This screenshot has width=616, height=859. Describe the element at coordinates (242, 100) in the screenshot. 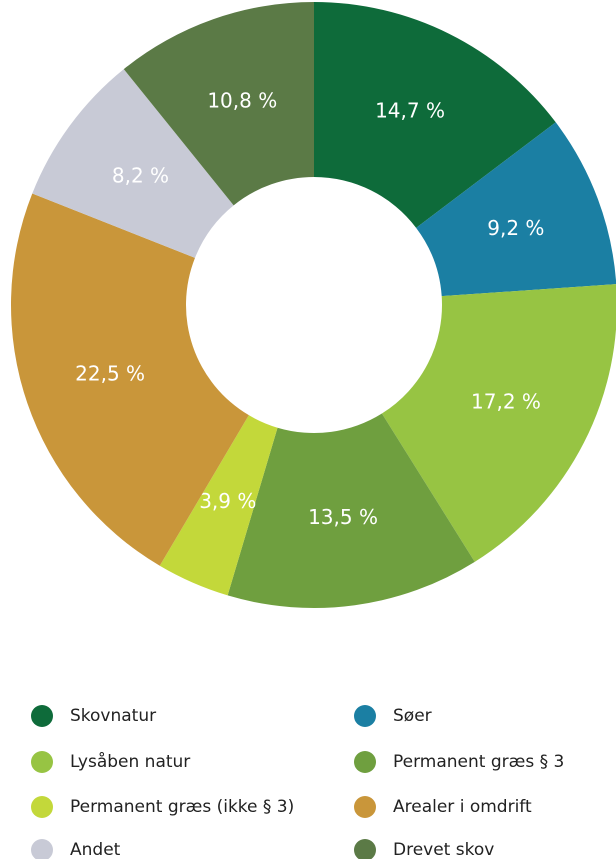

I see `slice-label: 10,8 %` at that location.